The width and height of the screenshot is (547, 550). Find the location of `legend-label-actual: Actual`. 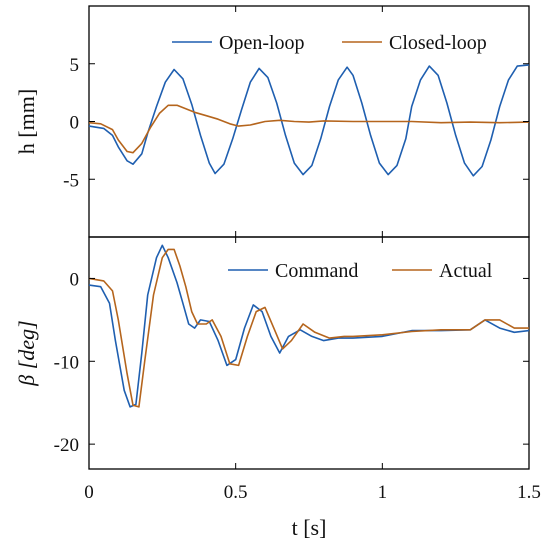

legend-label-actual: Actual is located at coordinates (466, 271).